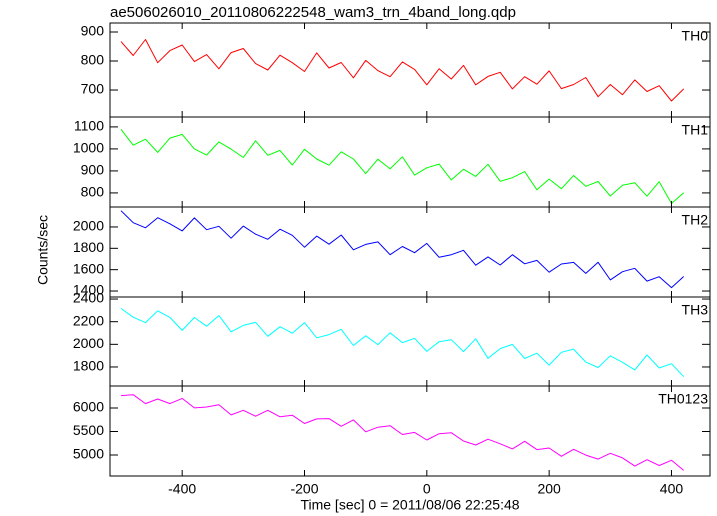  What do you see at coordinates (409, 505) in the screenshot?
I see `x-axis-label: Time [sec] 0 = 2011/08/06 22:25:48` at bounding box center [409, 505].